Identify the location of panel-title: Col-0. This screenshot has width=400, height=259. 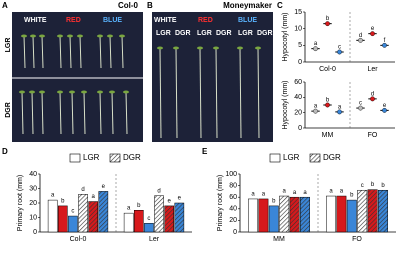
(128, 5).